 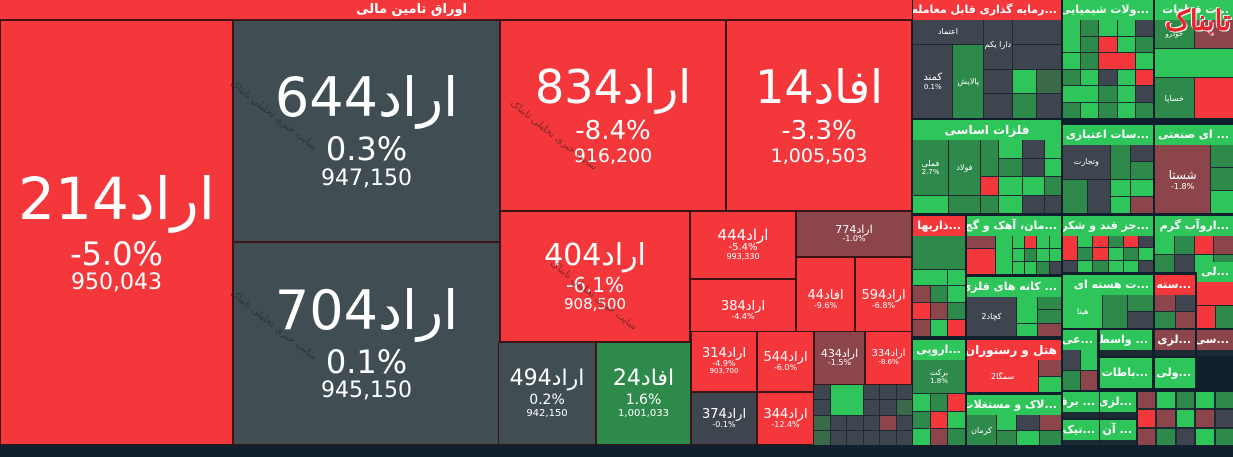 What do you see at coordinates (1215, 295) in the screenshot?
I see `sector-misc-green: ...لی` at bounding box center [1215, 295].